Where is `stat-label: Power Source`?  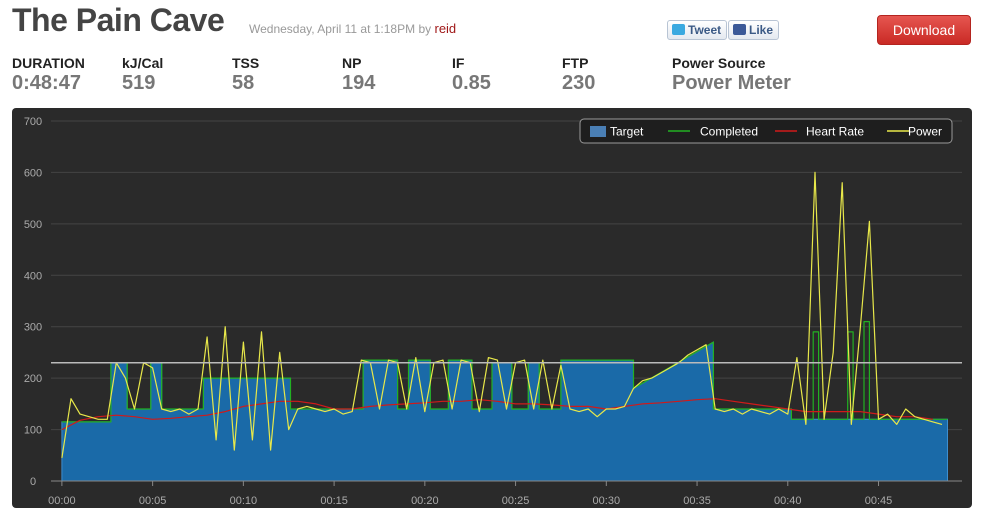
stat-label: Power Source is located at coordinates (719, 63).